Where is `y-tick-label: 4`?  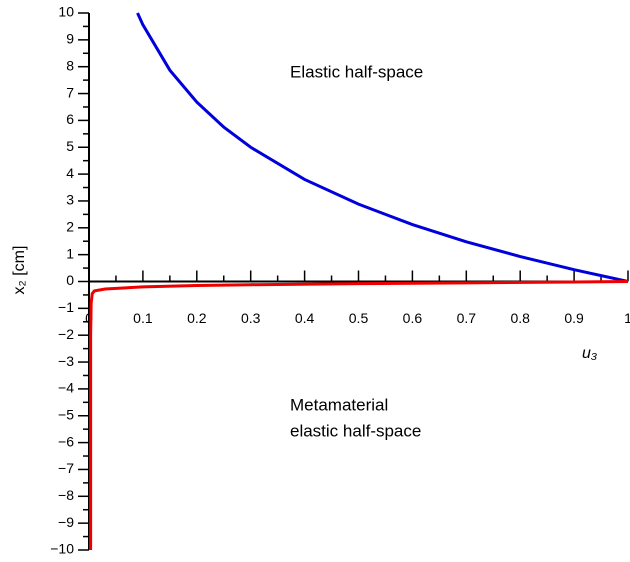 y-tick-label: 4 is located at coordinates (70, 173).